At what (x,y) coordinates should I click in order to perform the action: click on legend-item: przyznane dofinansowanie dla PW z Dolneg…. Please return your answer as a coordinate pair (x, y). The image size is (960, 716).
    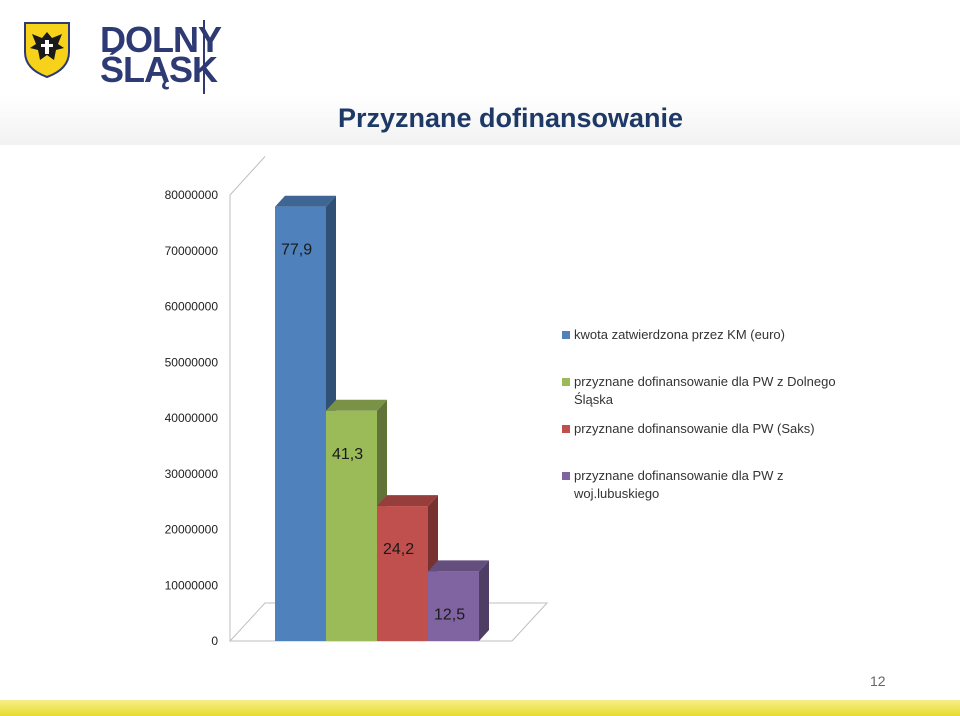
    Looking at the image, I should click on (702, 391).